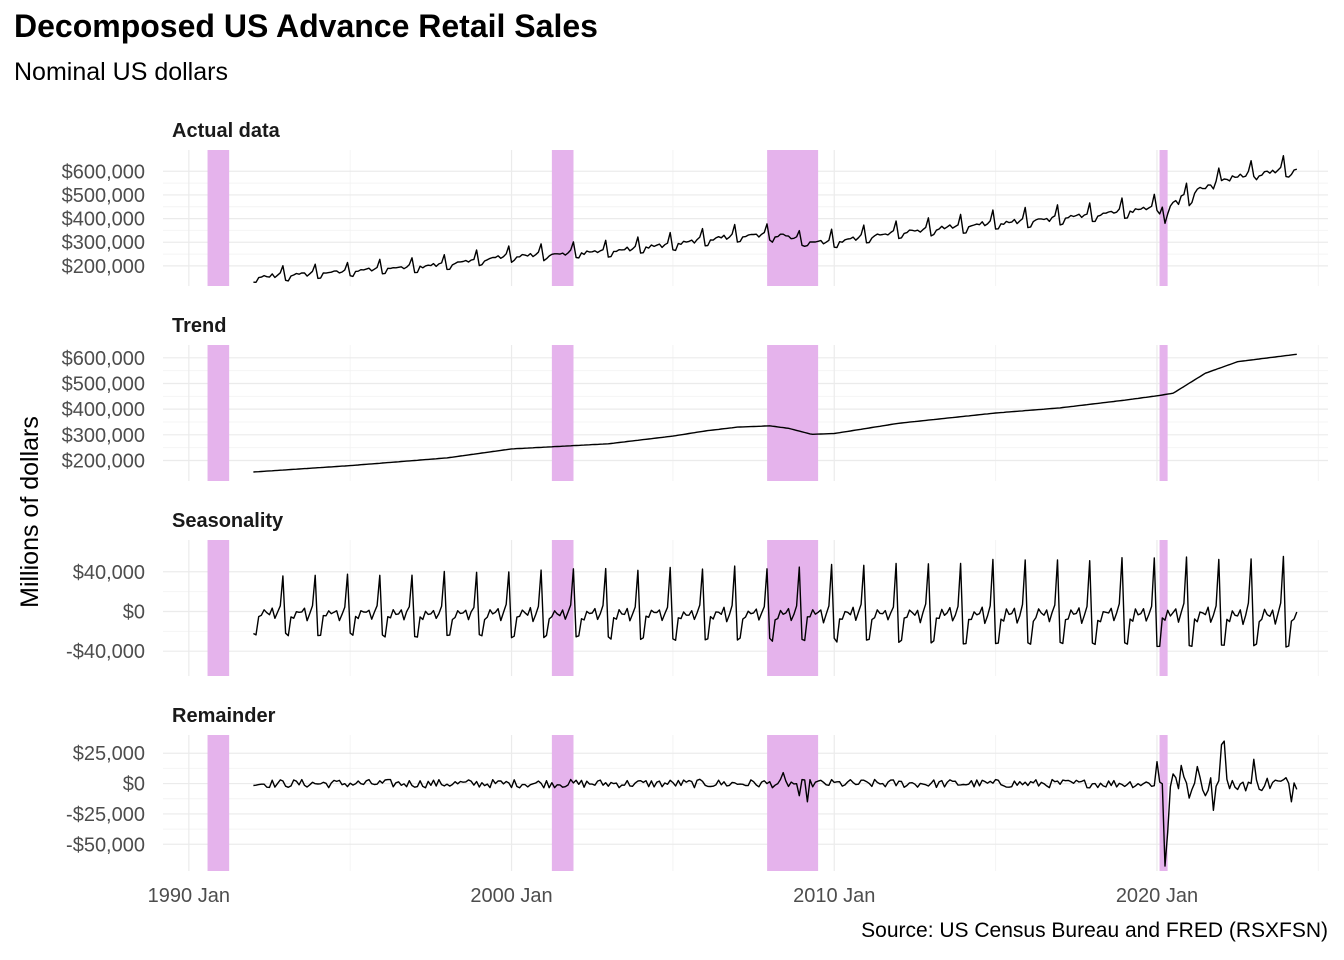  What do you see at coordinates (226, 131) in the screenshot?
I see `panel-title: Actual data` at bounding box center [226, 131].